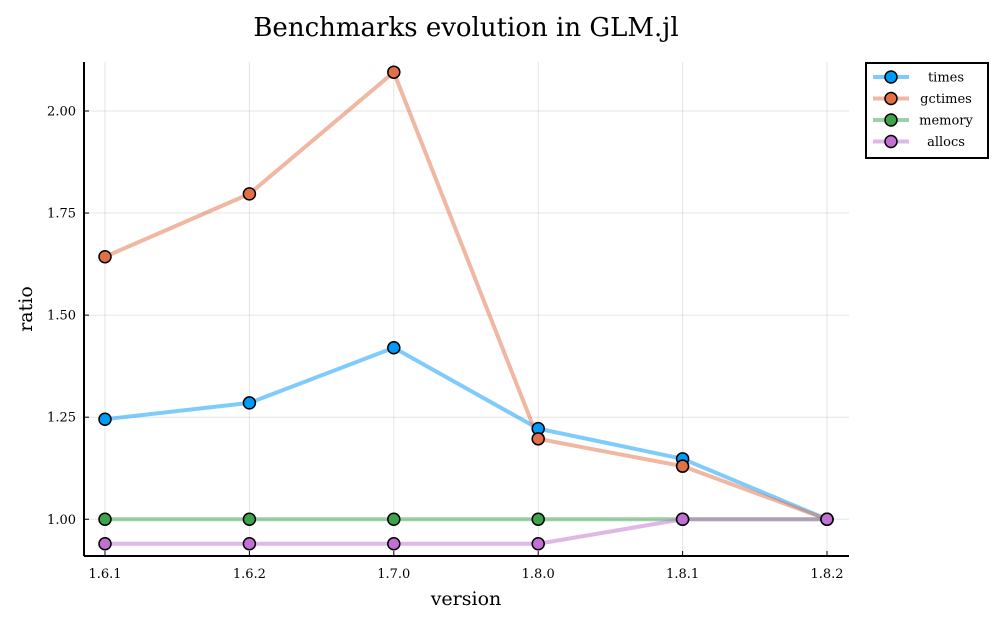 The image size is (999, 621). I want to click on y-tick-label: 1.25, so click(61, 418).